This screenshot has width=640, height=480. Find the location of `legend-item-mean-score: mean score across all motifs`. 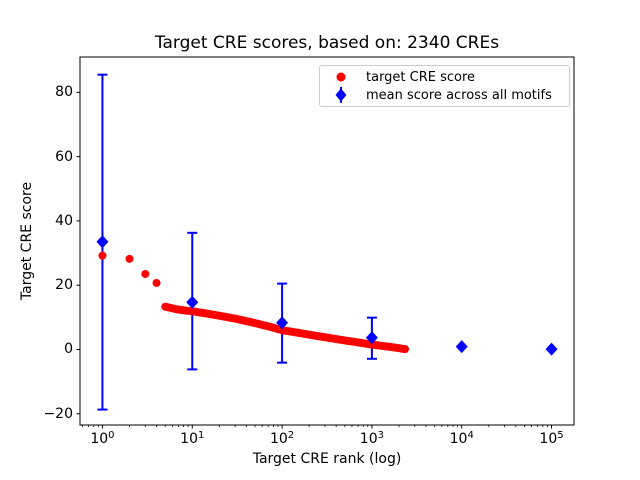

legend-item-mean-score: mean score across all motifs is located at coordinates (447, 95).